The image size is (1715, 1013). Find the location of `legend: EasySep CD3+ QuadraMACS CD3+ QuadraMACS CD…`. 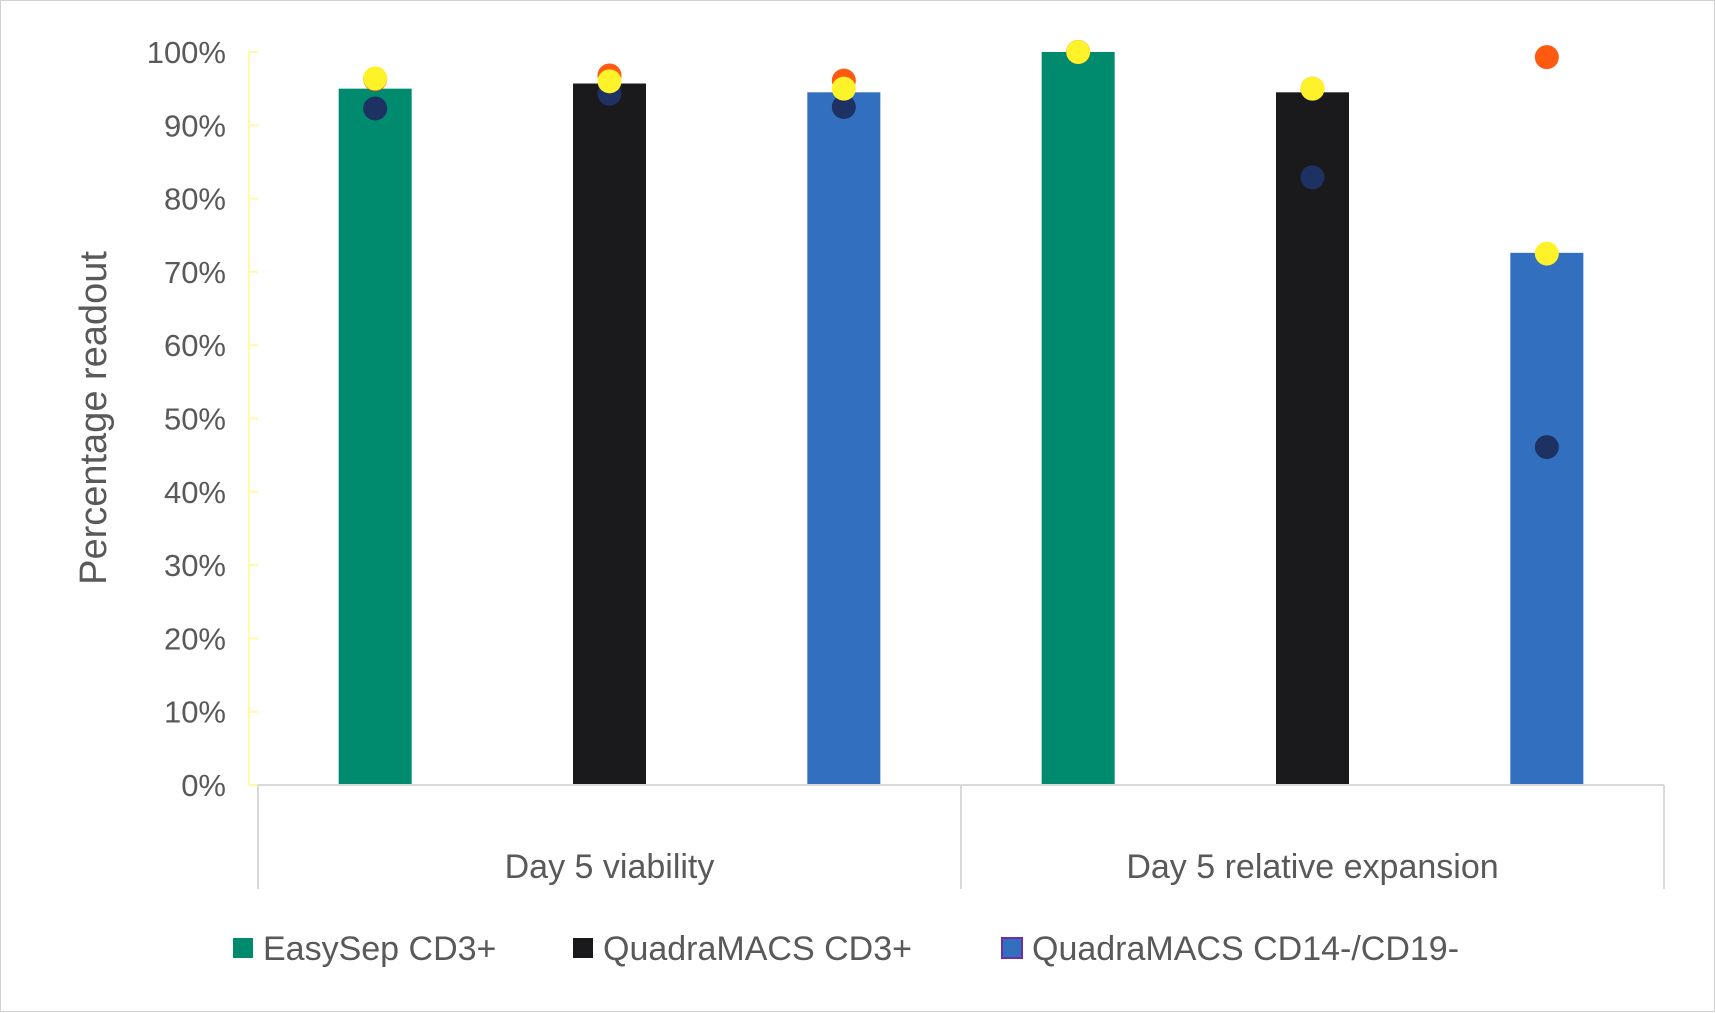

legend: EasySep CD3+ QuadraMACS CD3+ QuadraMACS CD… is located at coordinates (846, 949).